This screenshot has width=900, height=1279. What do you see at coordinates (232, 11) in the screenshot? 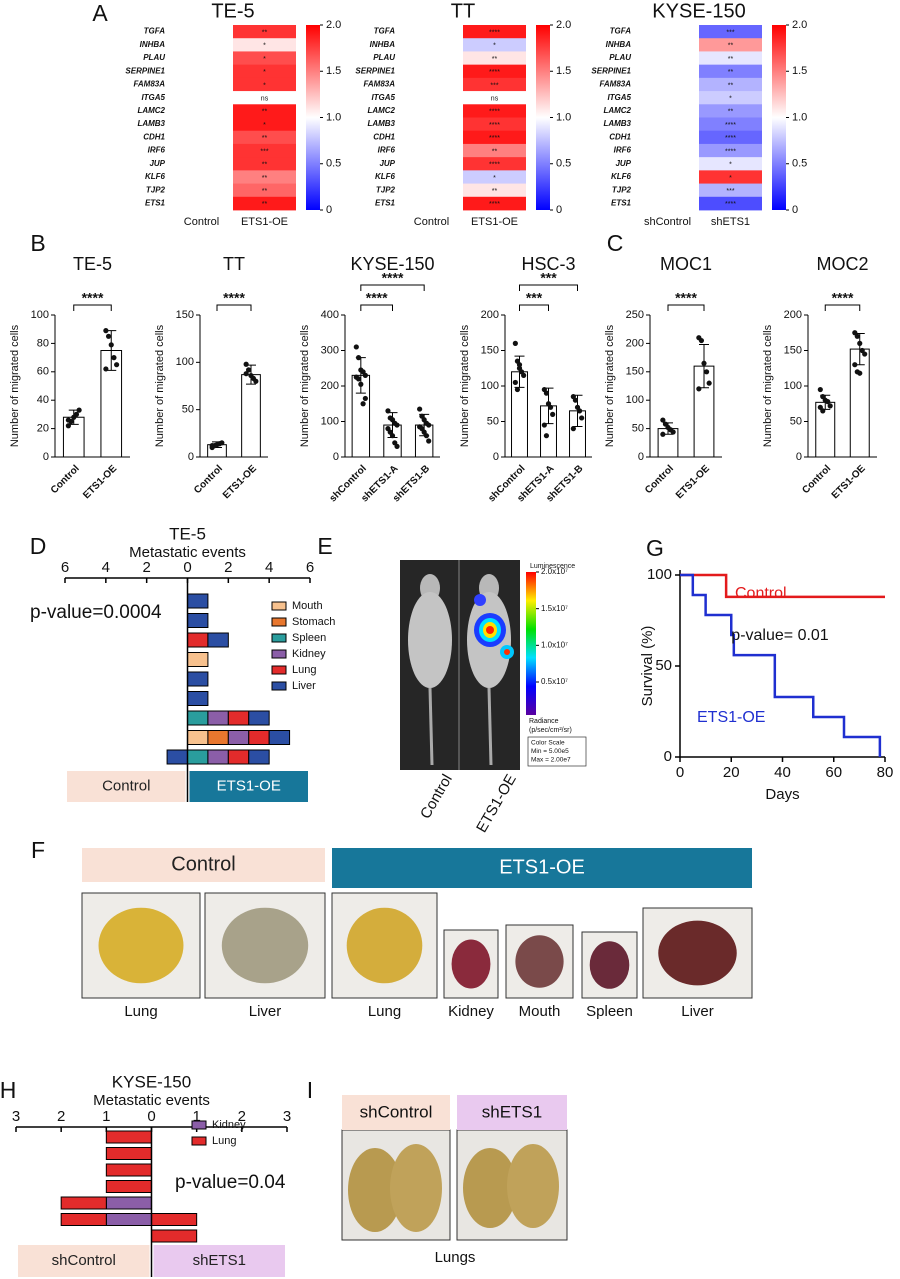
I see `chart-title: TE-5` at bounding box center [232, 11].